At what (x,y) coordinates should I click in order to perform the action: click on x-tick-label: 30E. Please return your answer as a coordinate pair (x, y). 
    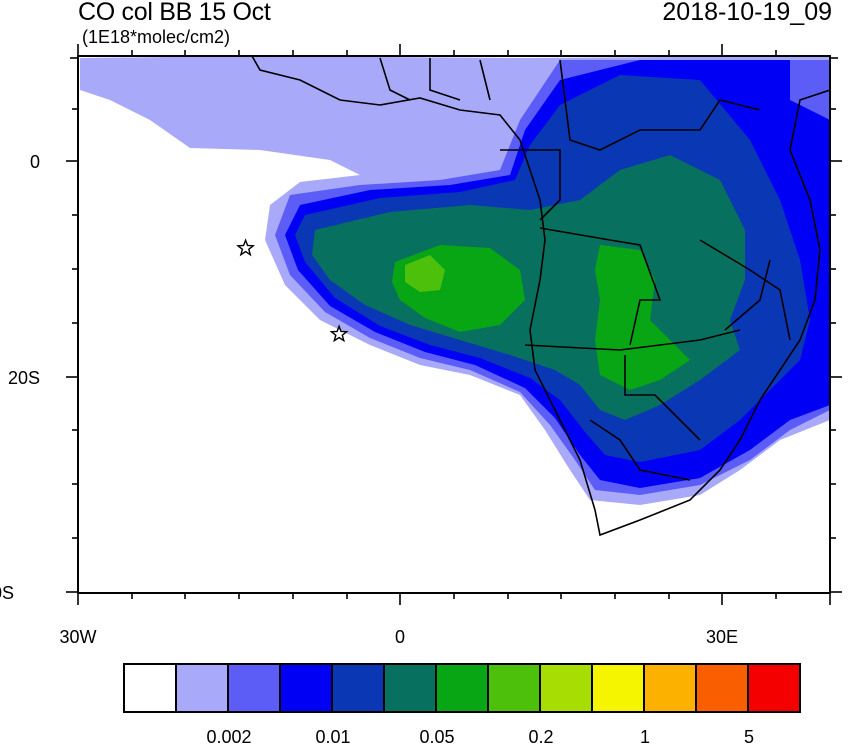
    Looking at the image, I should click on (722, 637).